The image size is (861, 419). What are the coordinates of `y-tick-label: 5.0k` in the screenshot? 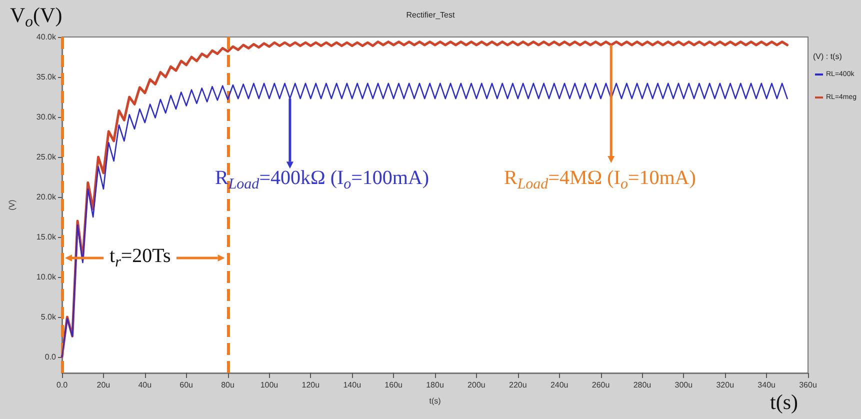 It's located at (48, 317).